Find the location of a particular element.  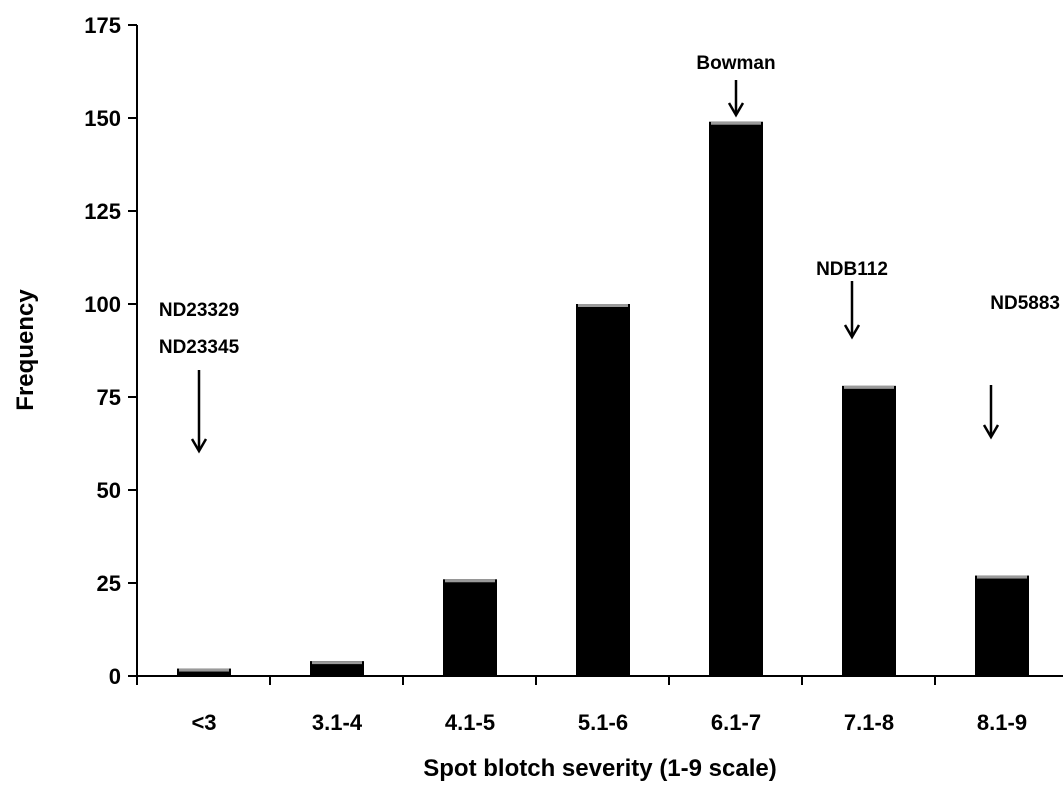

x-tick-label: 3.1-4 is located at coordinates (337, 722).